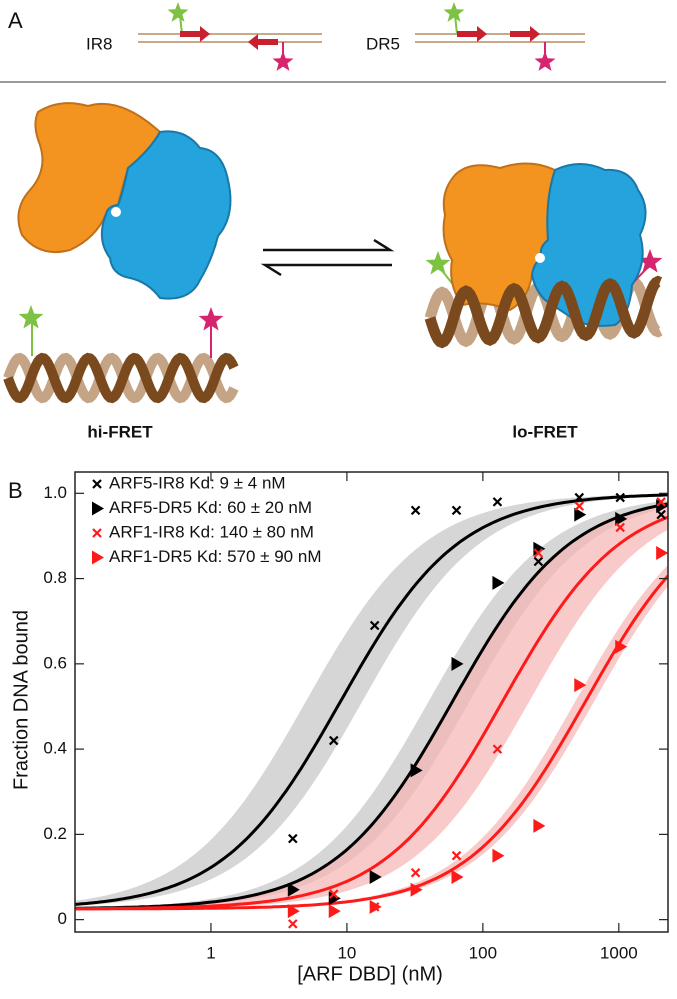  What do you see at coordinates (55, 748) in the screenshot?
I see `y-tick-label: 0.4` at bounding box center [55, 748].